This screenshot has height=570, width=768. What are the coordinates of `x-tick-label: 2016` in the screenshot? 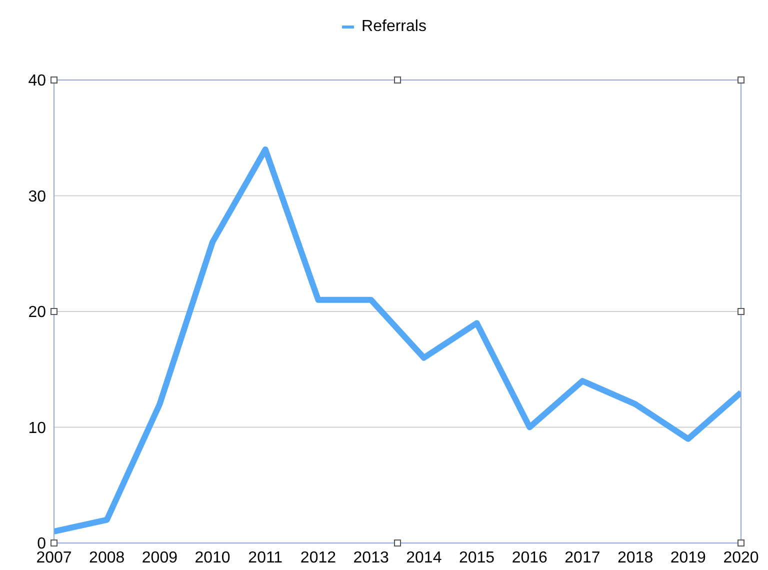 It's located at (530, 557).